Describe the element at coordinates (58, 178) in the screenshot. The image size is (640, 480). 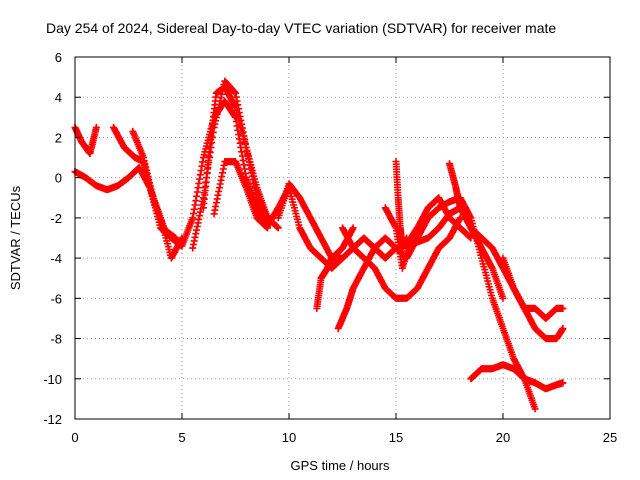
I see `y-tick-label: 0` at that location.